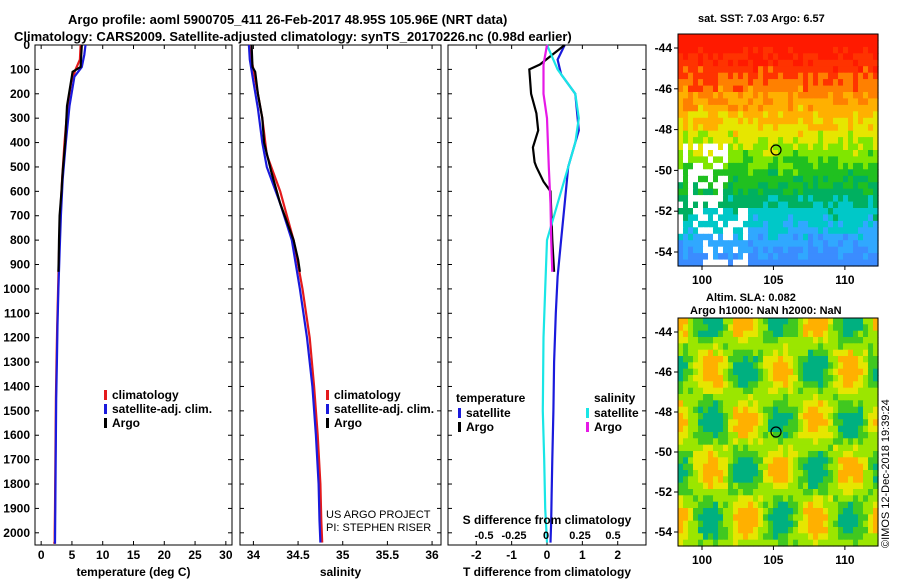 The image size is (900, 580). I want to click on annotation-pi: PI: STEPHEN RISER, so click(378, 528).